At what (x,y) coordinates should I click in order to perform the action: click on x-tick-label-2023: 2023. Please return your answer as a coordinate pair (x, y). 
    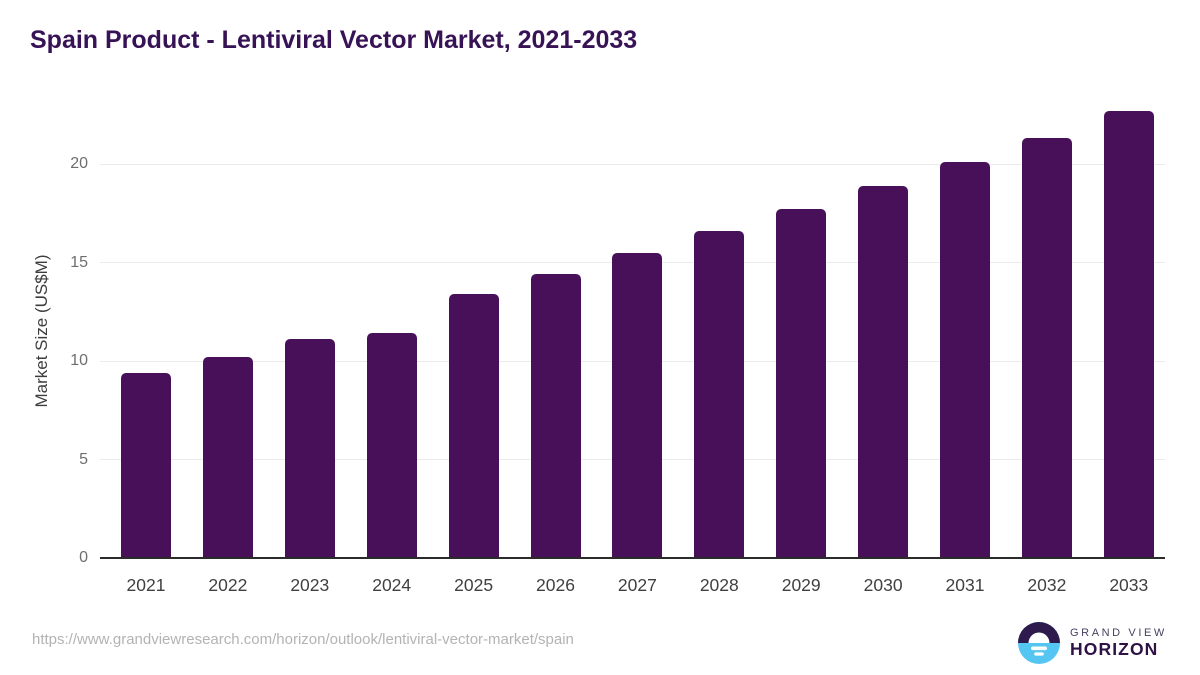
    Looking at the image, I should click on (310, 585).